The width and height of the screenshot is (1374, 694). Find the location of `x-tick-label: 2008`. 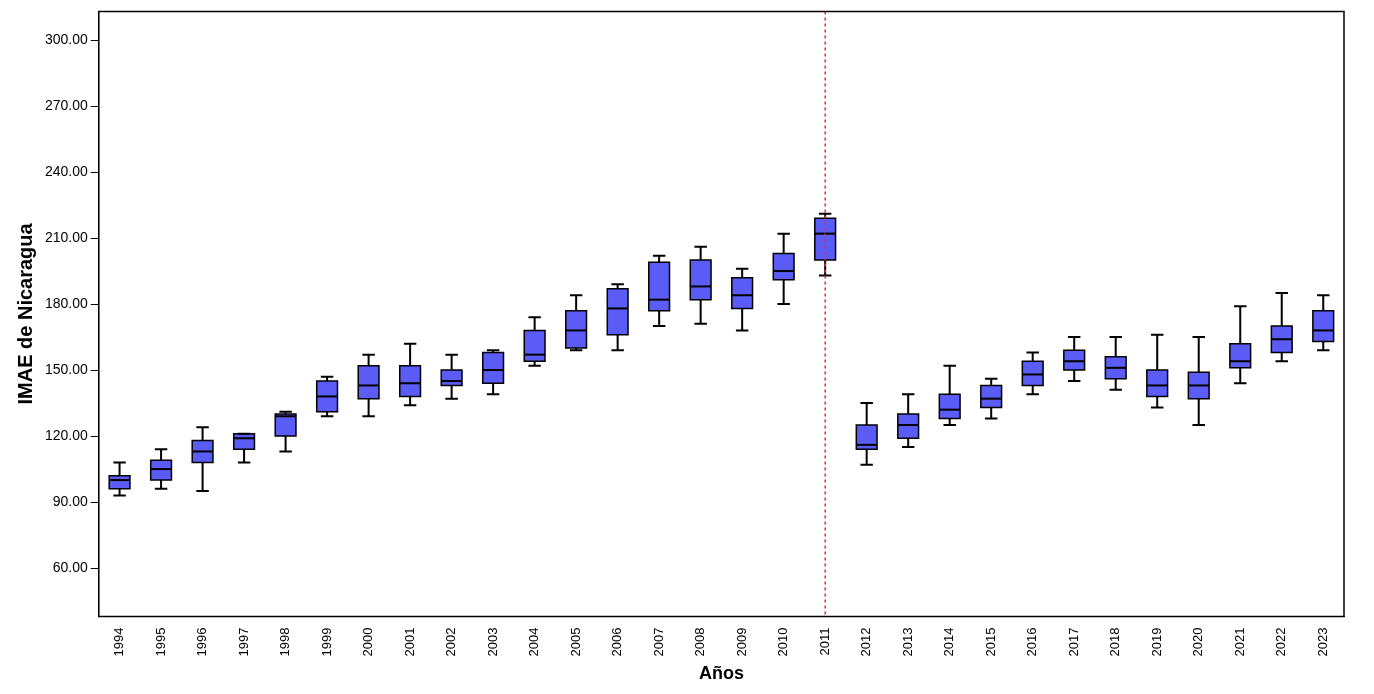

x-tick-label: 2008 is located at coordinates (700, 642).